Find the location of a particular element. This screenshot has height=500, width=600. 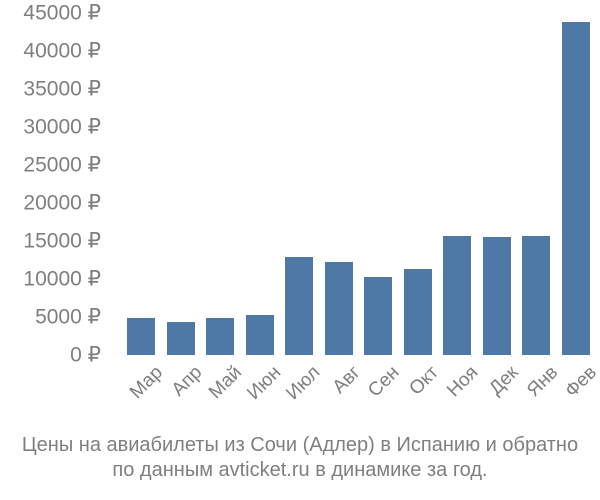

y-tick-label: 20000 ₽ is located at coordinates (62, 203).